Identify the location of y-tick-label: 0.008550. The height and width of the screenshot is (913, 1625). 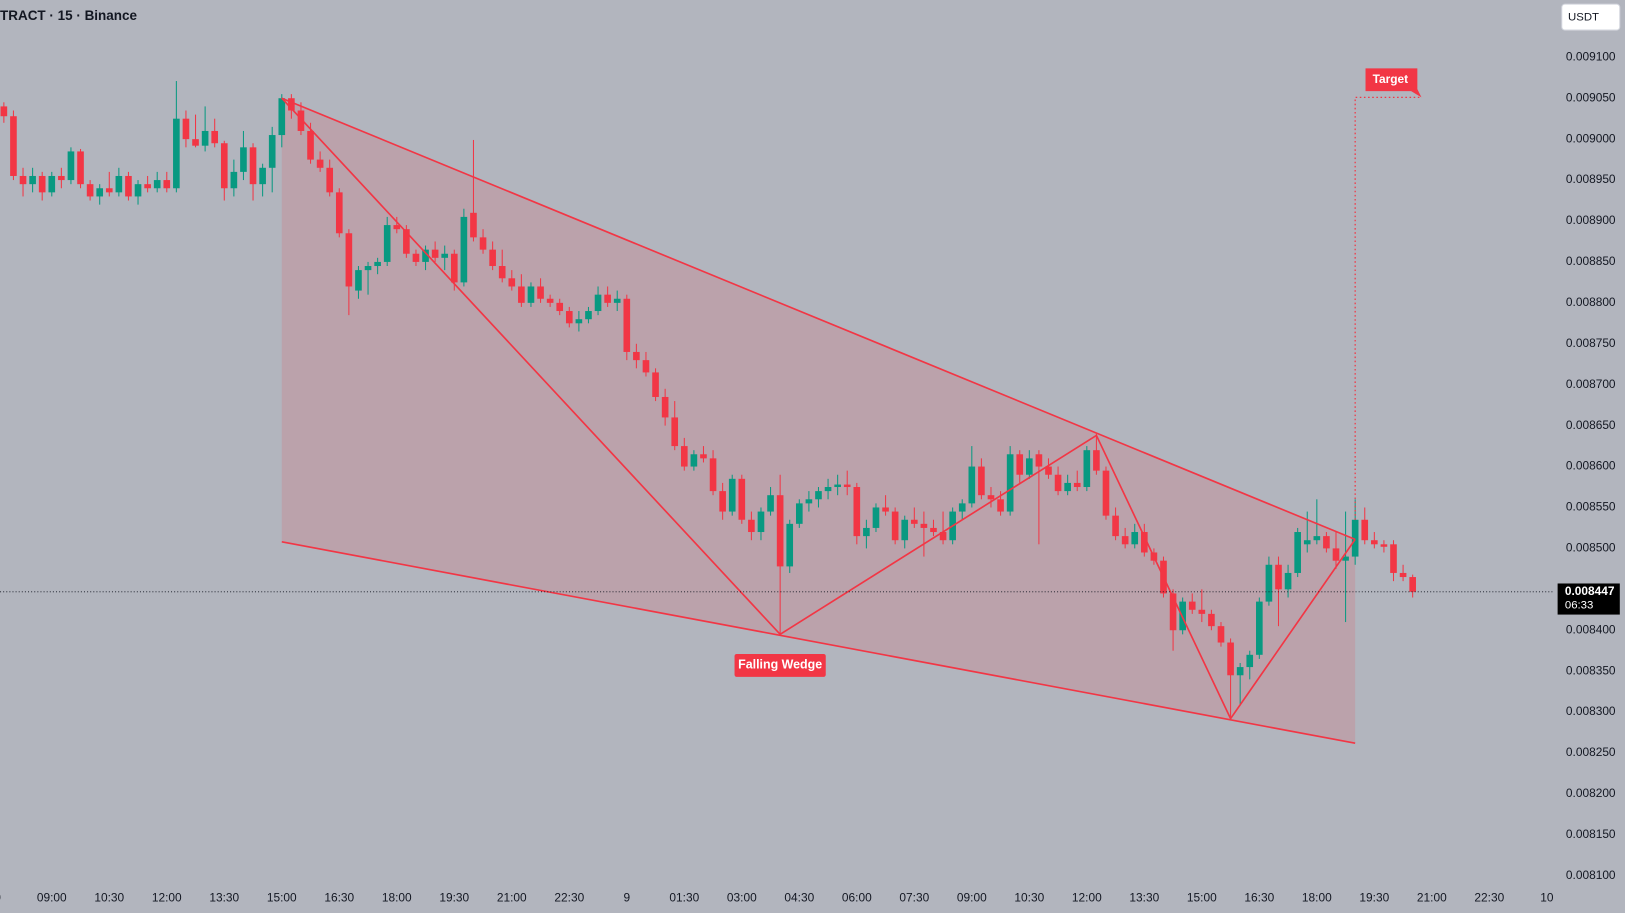
(1591, 507).